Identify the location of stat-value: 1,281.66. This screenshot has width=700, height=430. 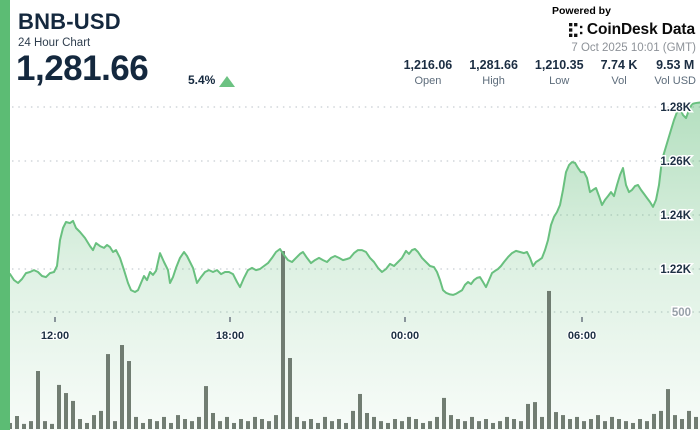
(493, 65).